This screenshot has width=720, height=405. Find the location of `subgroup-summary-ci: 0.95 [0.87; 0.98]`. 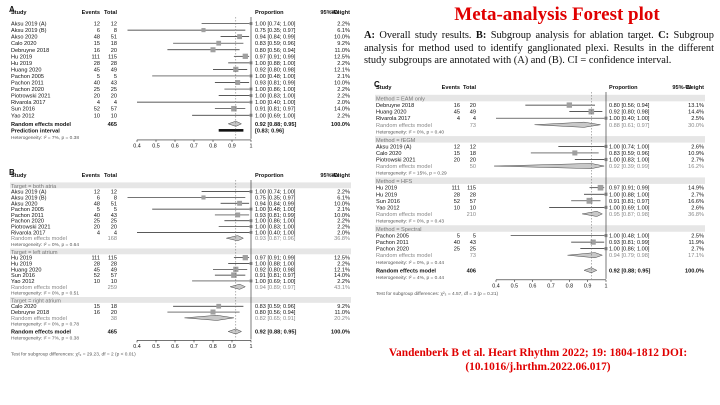

subgroup-summary-ci: 0.95 [0.87; 0.98] is located at coordinates (629, 215).